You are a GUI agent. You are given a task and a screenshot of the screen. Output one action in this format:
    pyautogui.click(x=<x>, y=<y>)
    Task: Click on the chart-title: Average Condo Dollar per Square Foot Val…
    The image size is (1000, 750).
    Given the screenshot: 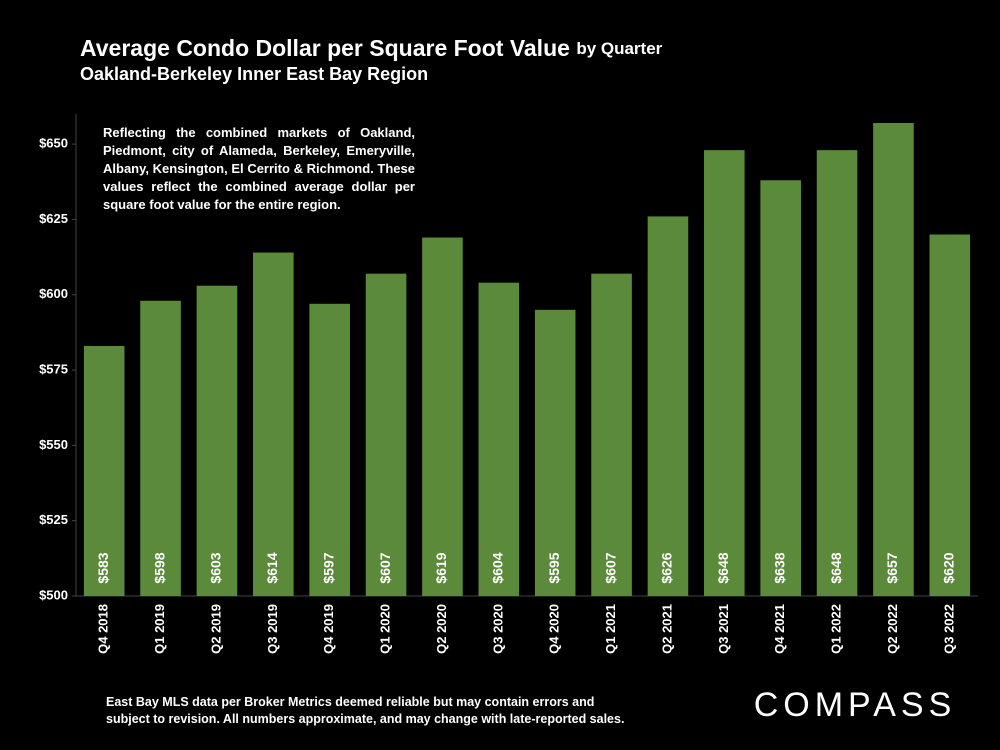 What is the action you would take?
    pyautogui.click(x=325, y=48)
    